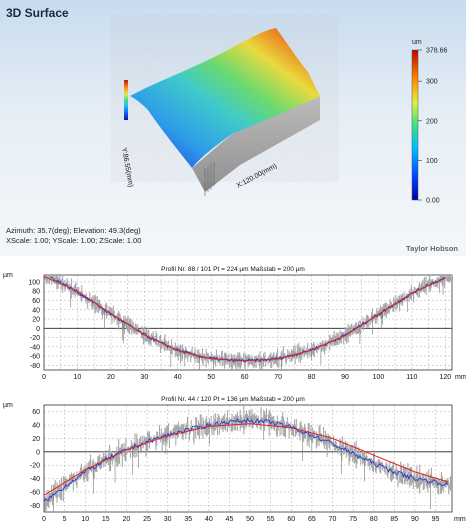 The image size is (466, 524). Describe the element at coordinates (445, 377) in the screenshot. I see `x-tick-label: 120` at that location.